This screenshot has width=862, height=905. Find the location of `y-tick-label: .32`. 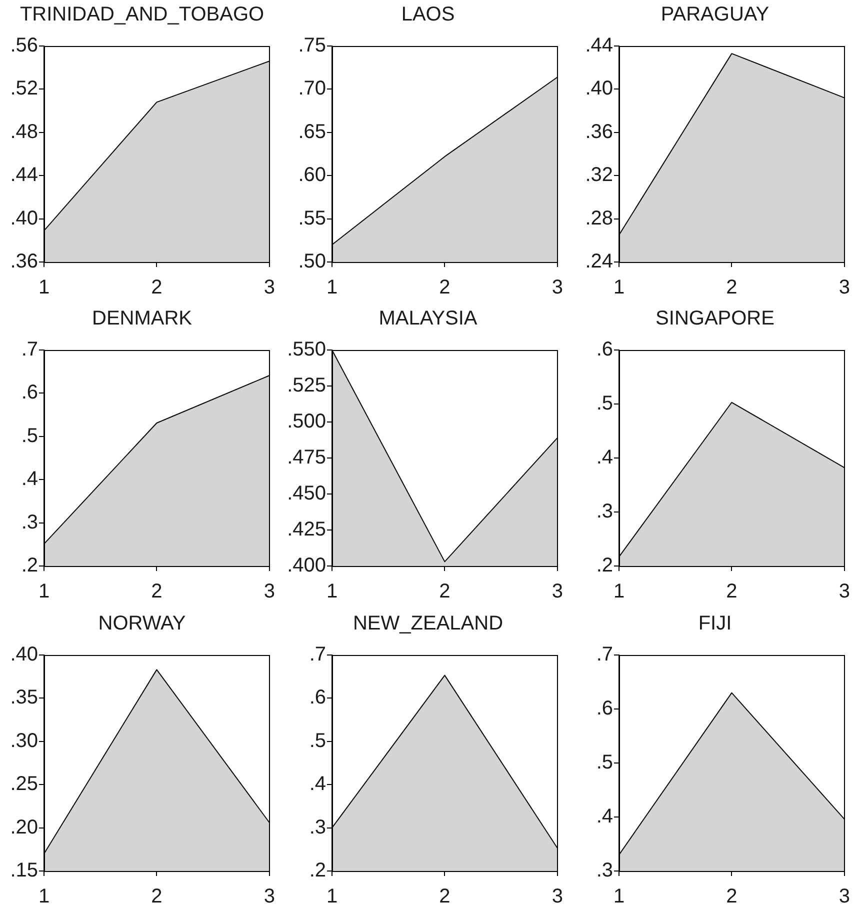

y-tick-label: .32 is located at coordinates (599, 175).